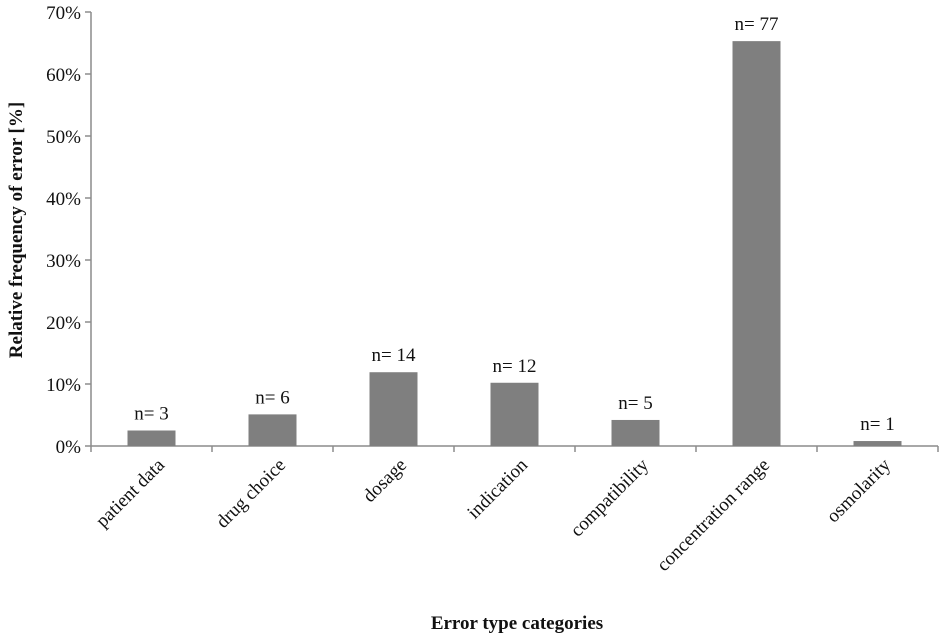 The width and height of the screenshot is (944, 641). I want to click on x-tick-label: osmolarity, so click(859, 490).